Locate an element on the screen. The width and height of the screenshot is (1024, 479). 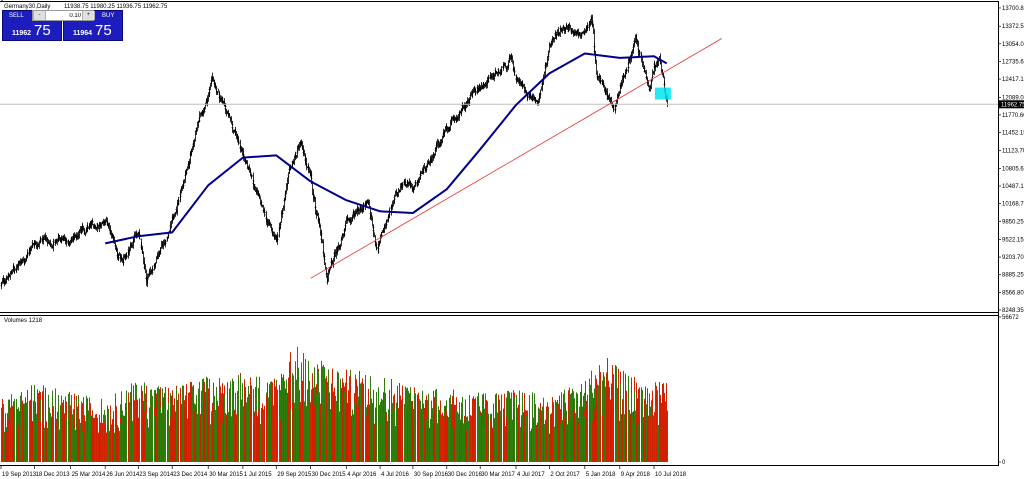
collapse-triangle-icon is located at coordinates (2, 1).